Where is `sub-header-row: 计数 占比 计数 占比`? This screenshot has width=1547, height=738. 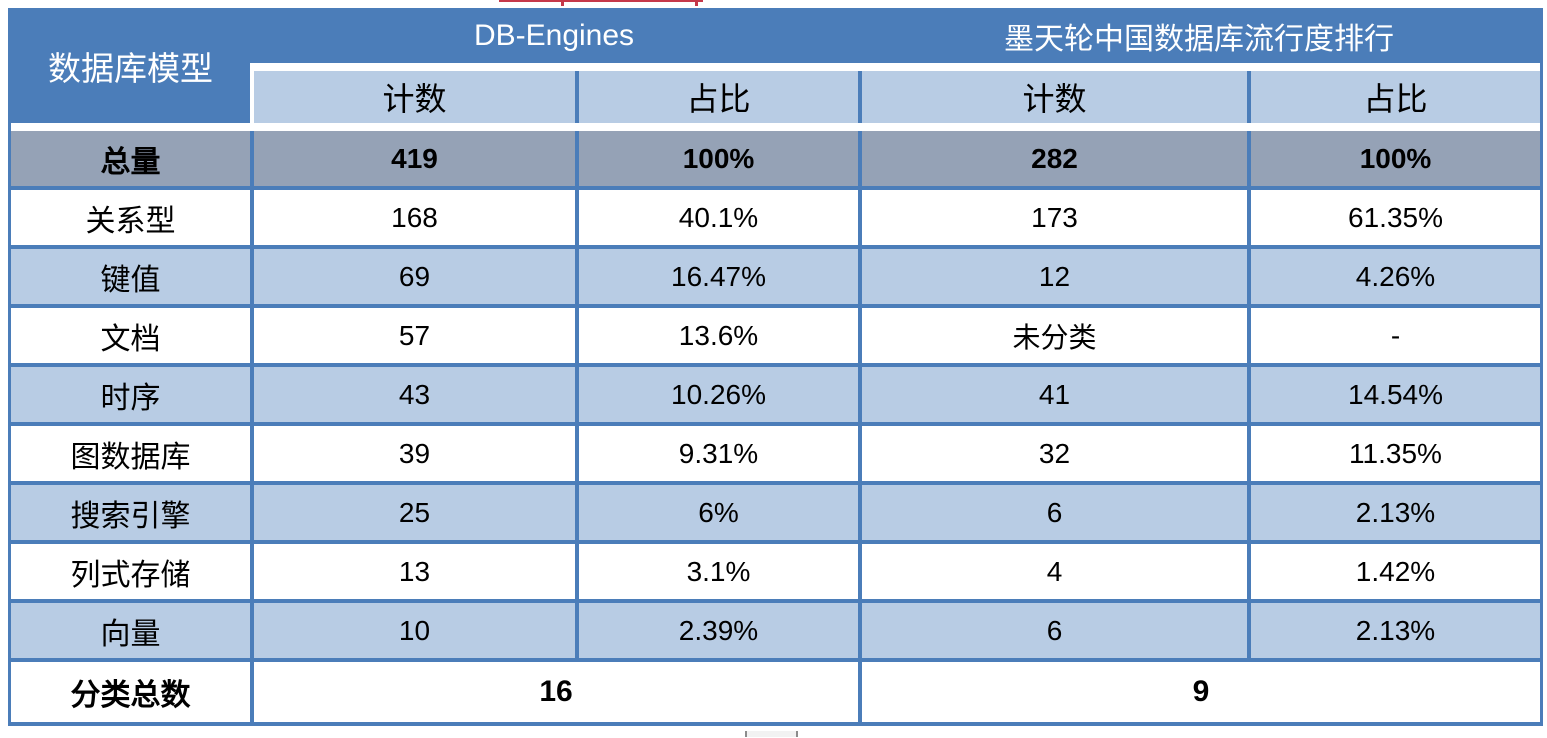
sub-header-row: 计数 占比 计数 占比 is located at coordinates (895, 97).